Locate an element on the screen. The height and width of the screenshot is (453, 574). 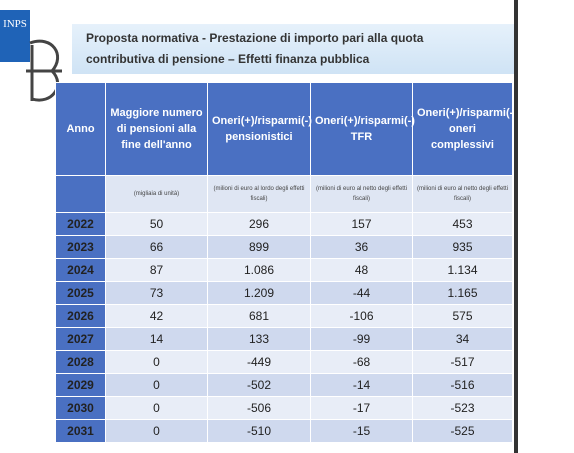
value-cell: 36 is located at coordinates (361, 247).